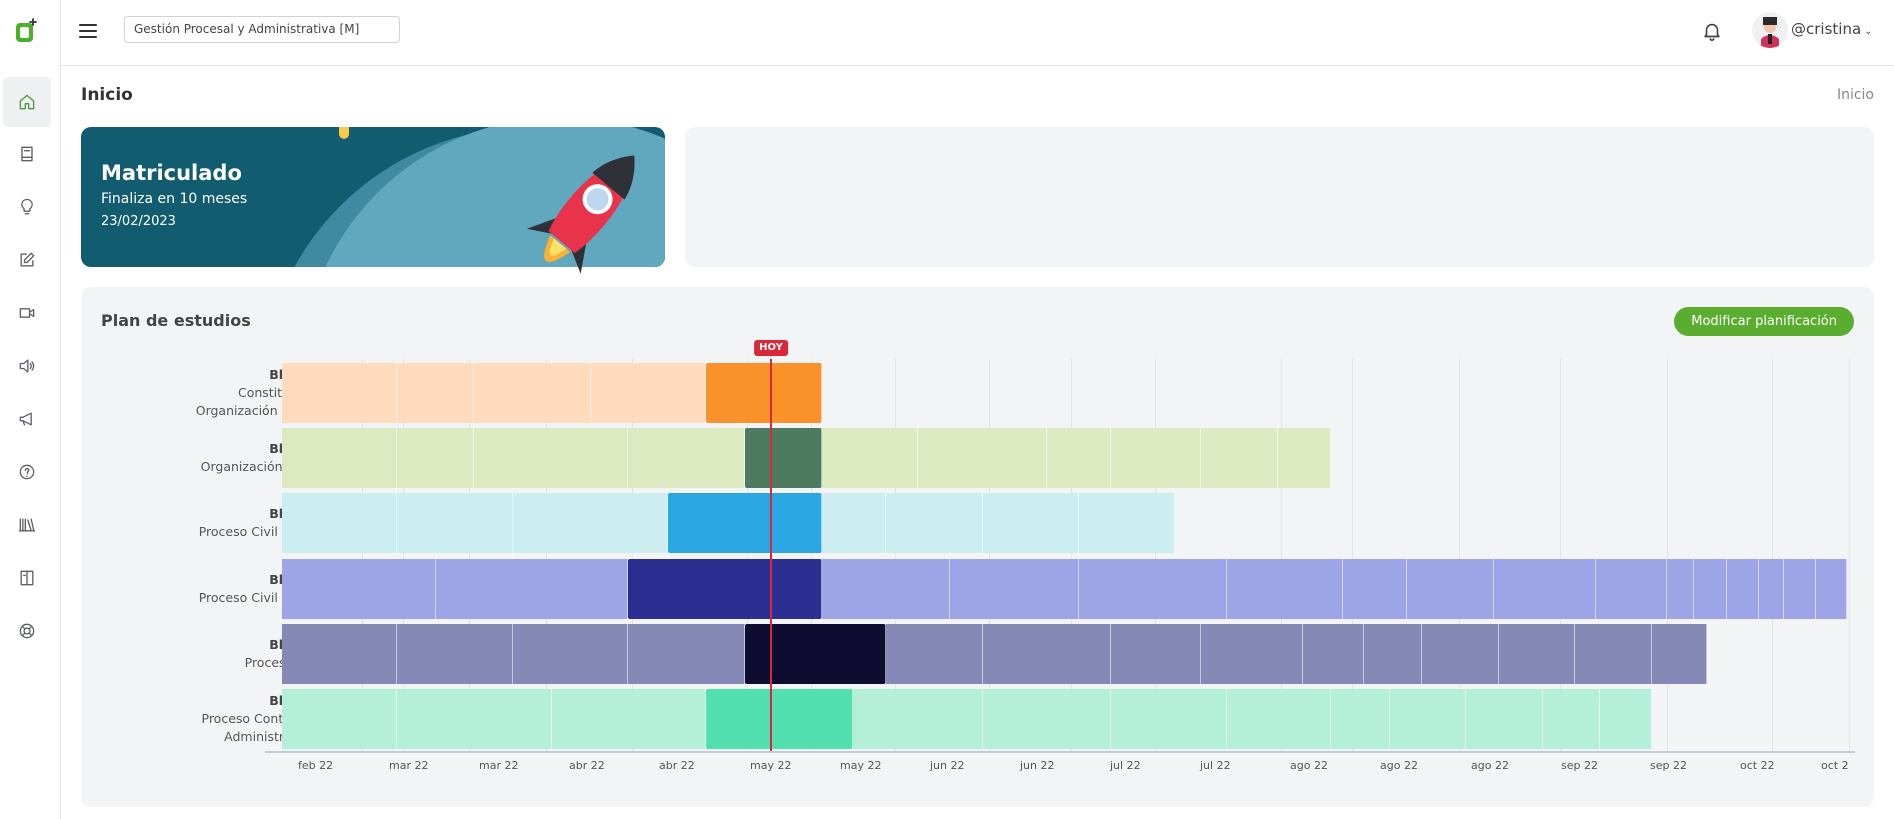  I want to click on sidebar-item-announcements, so click(27, 419).